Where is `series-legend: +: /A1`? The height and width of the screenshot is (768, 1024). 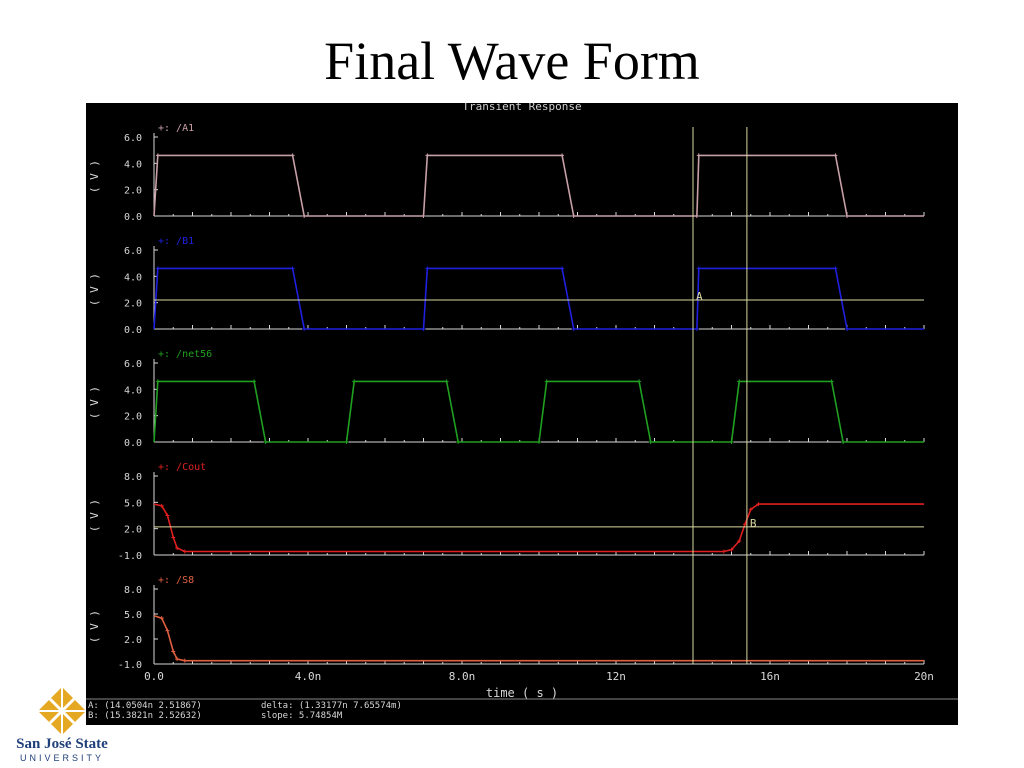 series-legend: +: /A1 is located at coordinates (176, 128).